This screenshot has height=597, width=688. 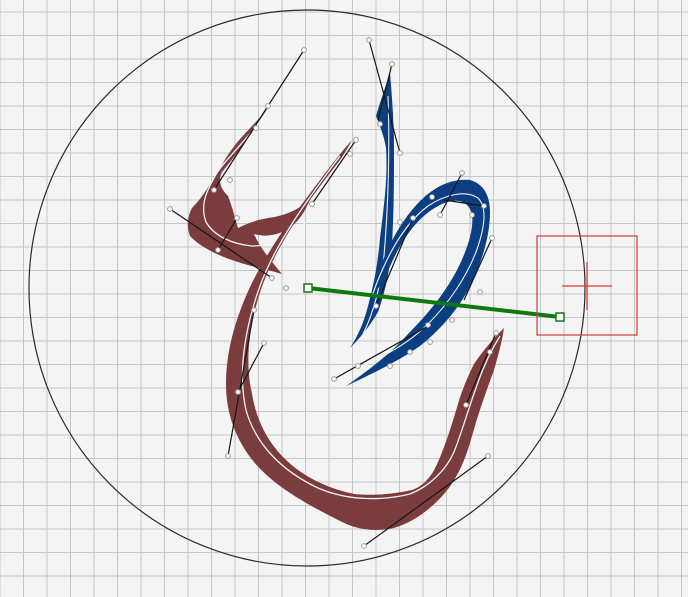 What do you see at coordinates (374, 218) in the screenshot?
I see `blue-stem-spine` at bounding box center [374, 218].